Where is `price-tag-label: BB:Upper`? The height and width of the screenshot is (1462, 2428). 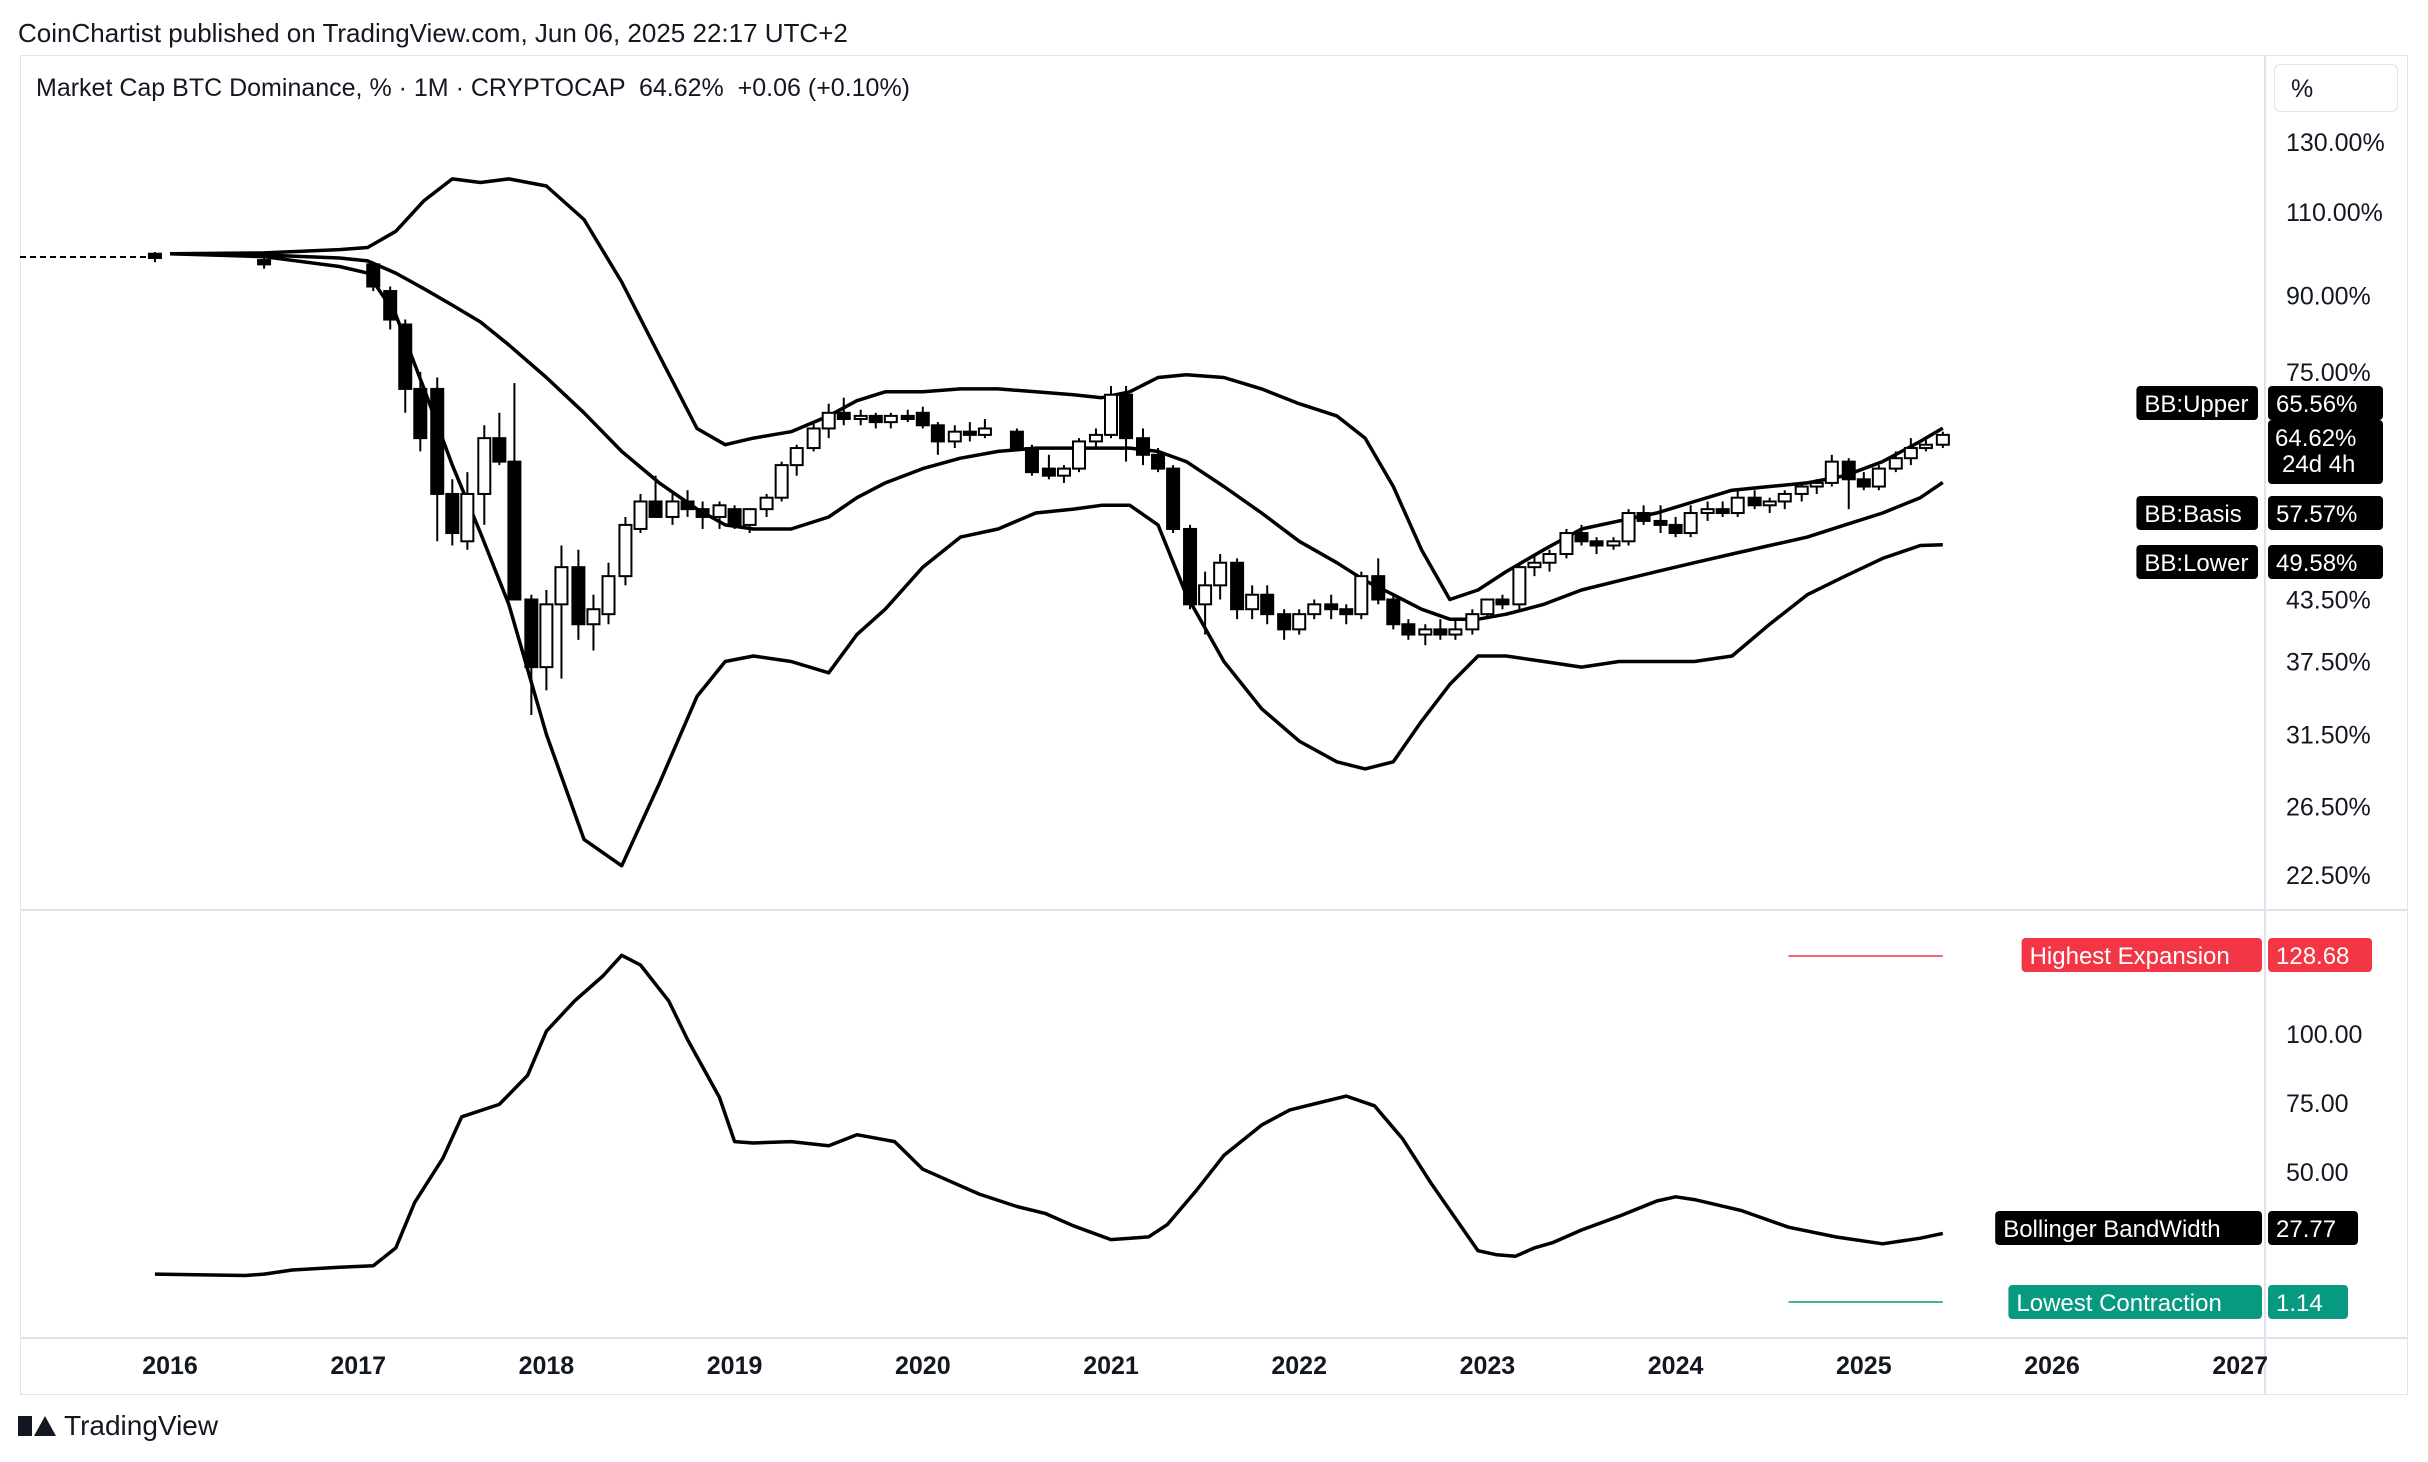
price-tag-label: BB:Upper is located at coordinates (2196, 404).